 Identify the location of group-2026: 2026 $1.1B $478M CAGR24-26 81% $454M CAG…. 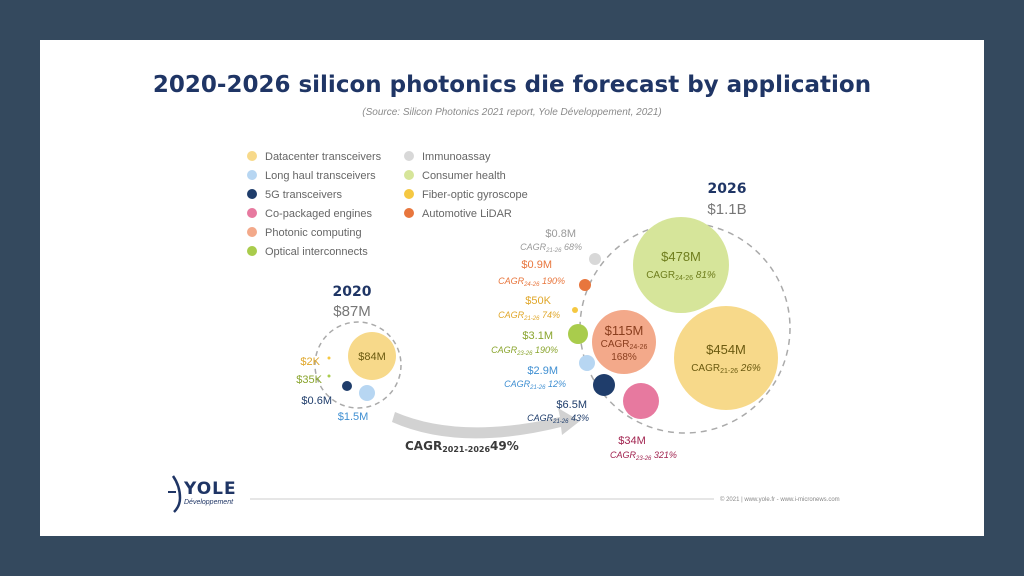
(641, 321).